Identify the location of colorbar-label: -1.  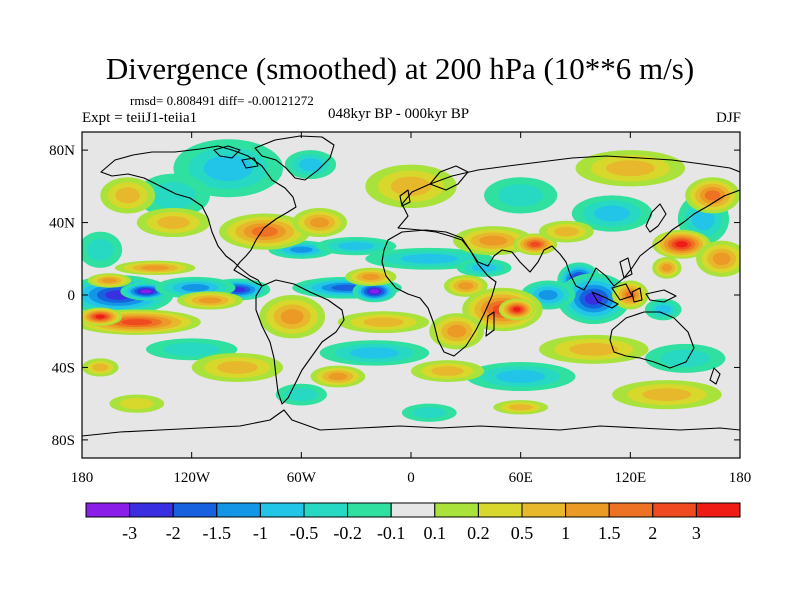
(260, 533).